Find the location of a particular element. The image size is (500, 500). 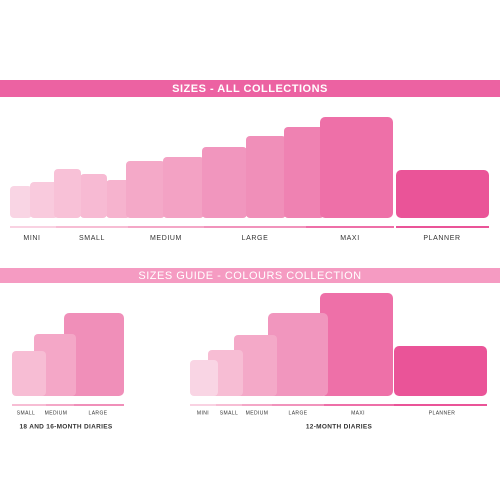

right-shapes is located at coordinates (338, 344).